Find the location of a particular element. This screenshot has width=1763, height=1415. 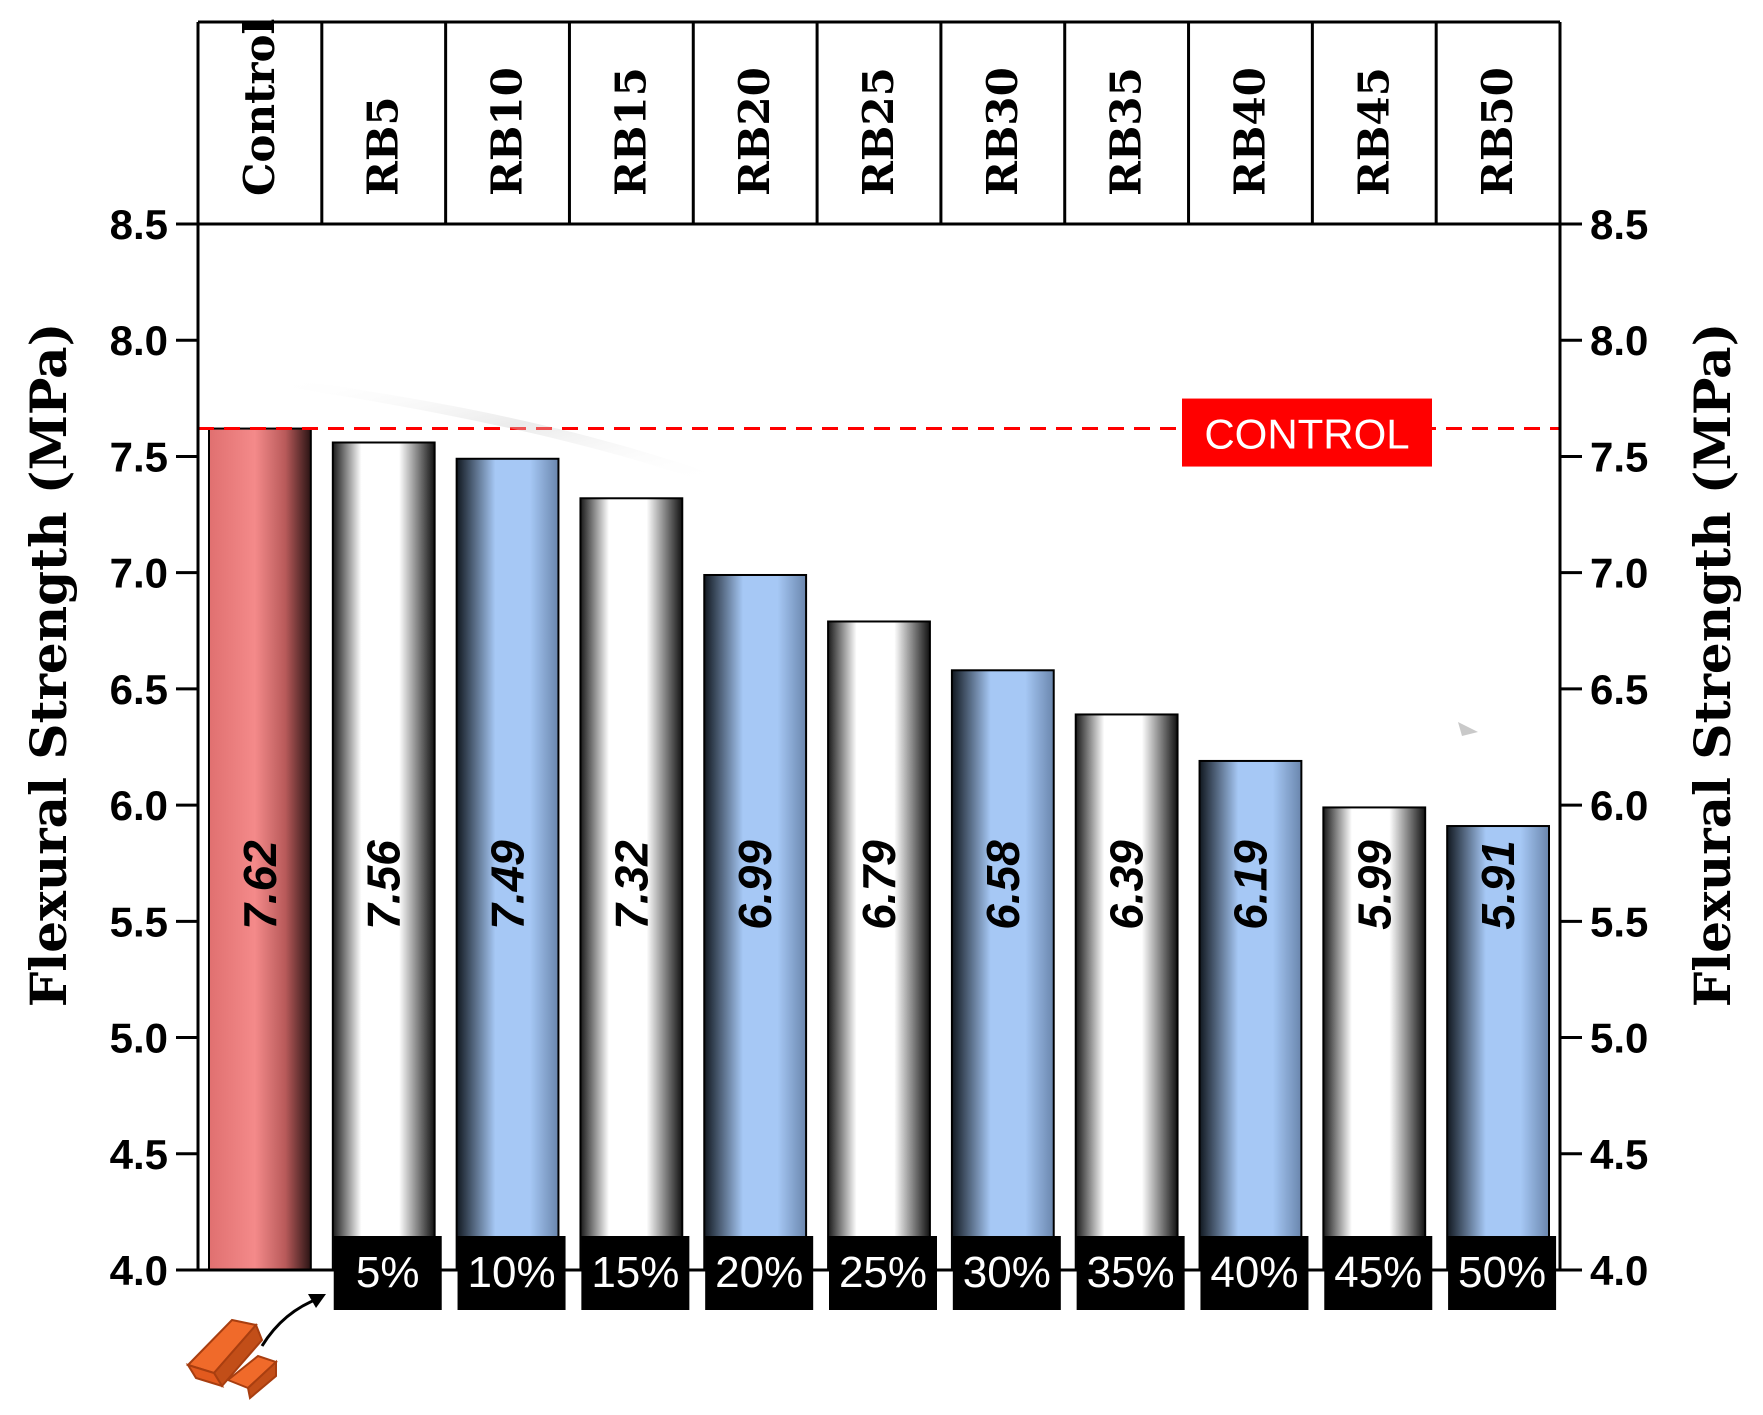

percent-label: 10% is located at coordinates (512, 1272).